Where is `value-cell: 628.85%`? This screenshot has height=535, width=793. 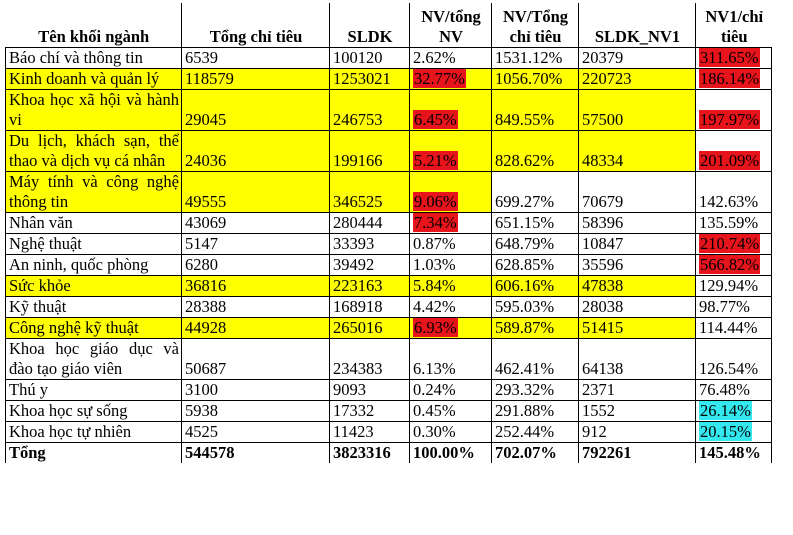
value-cell: 628.85% is located at coordinates (535, 264).